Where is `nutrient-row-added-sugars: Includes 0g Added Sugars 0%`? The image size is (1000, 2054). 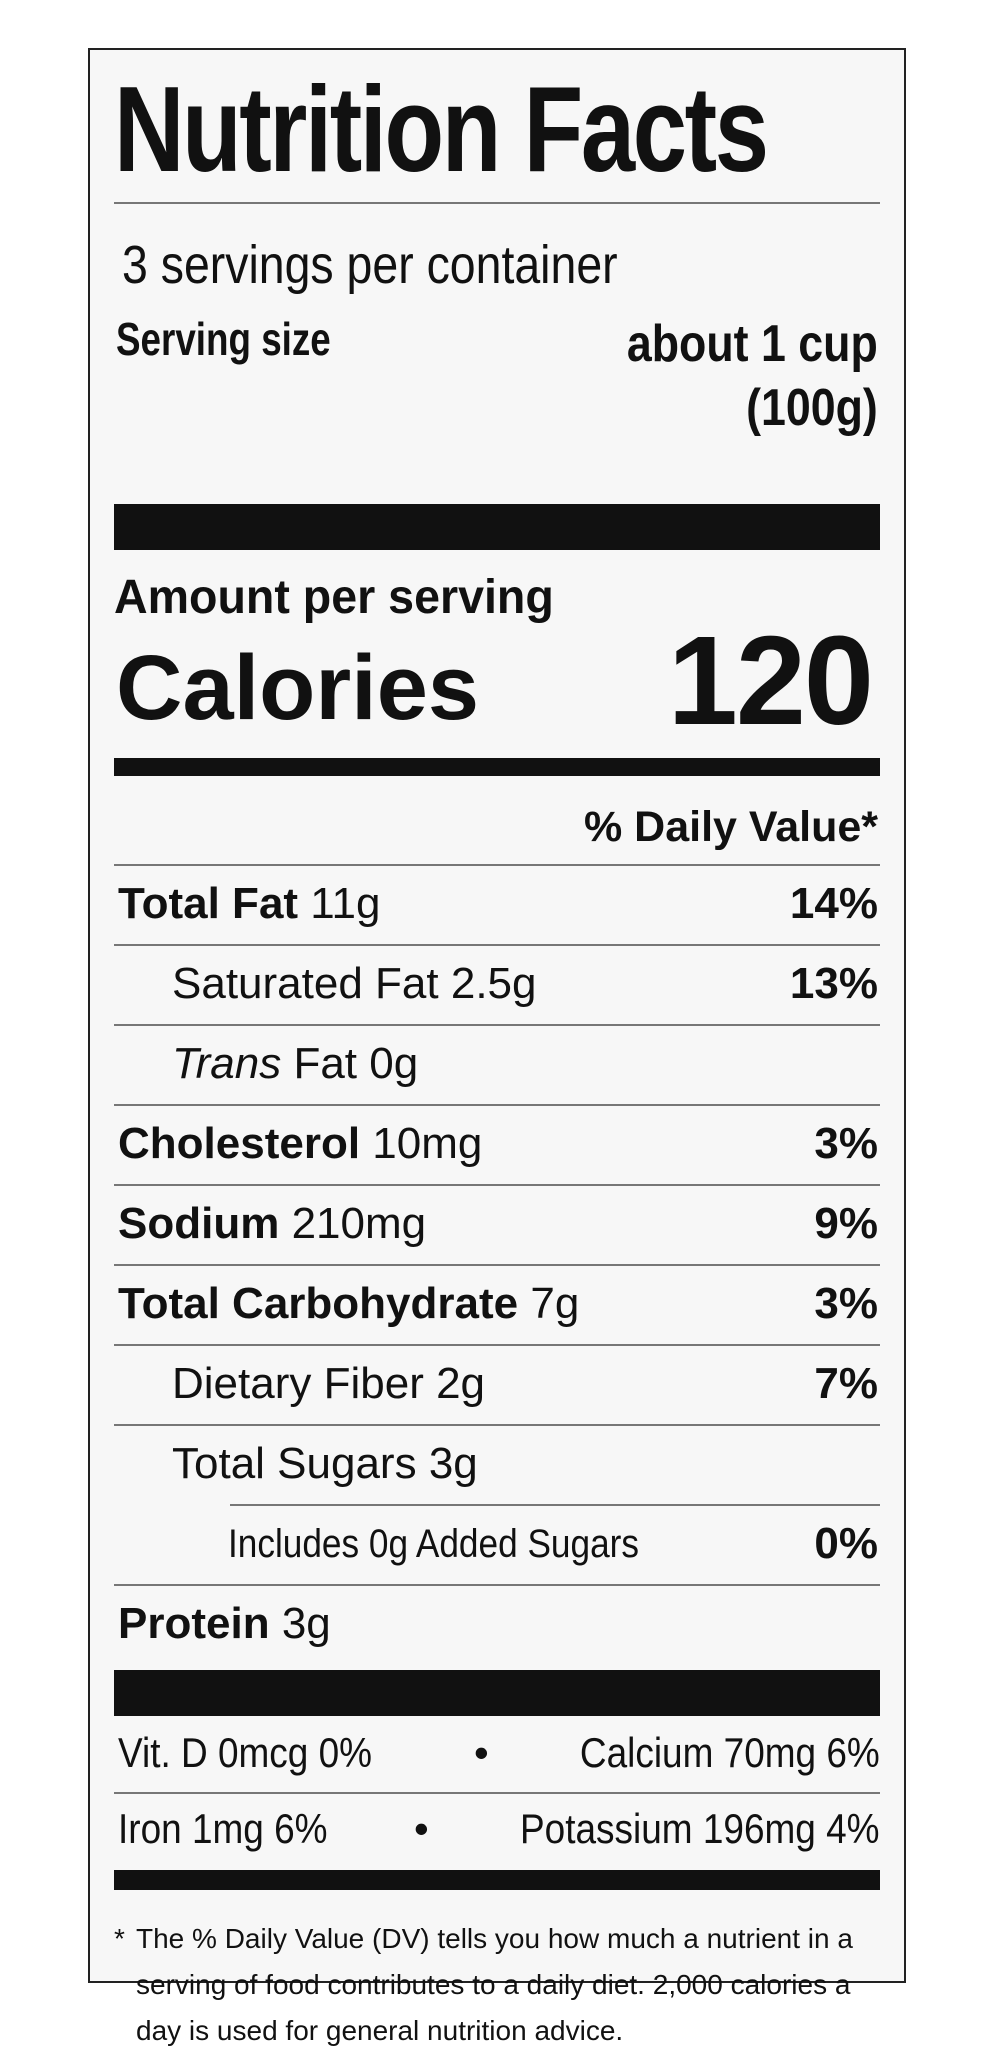 nutrient-row-added-sugars: Includes 0g Added Sugars 0% is located at coordinates (497, 1544).